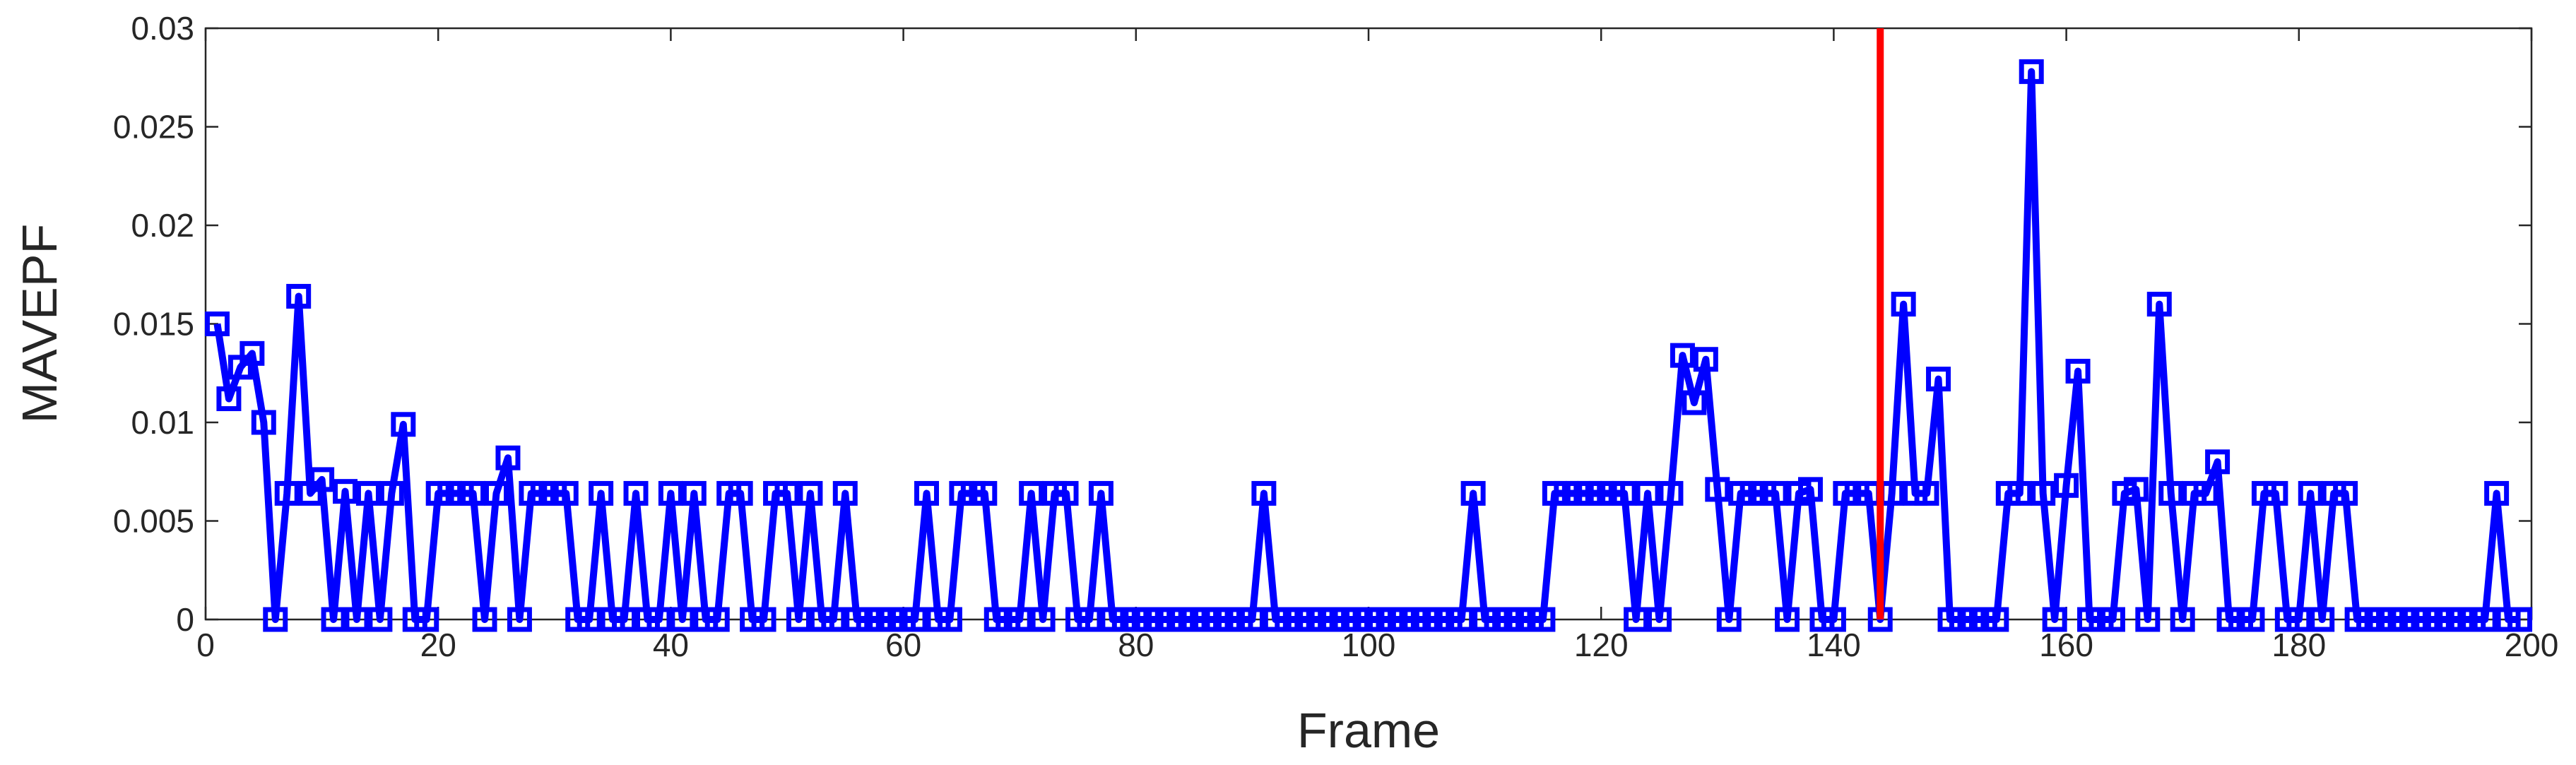 The width and height of the screenshot is (2576, 765). I want to click on x-tick-label: 140, so click(1834, 645).